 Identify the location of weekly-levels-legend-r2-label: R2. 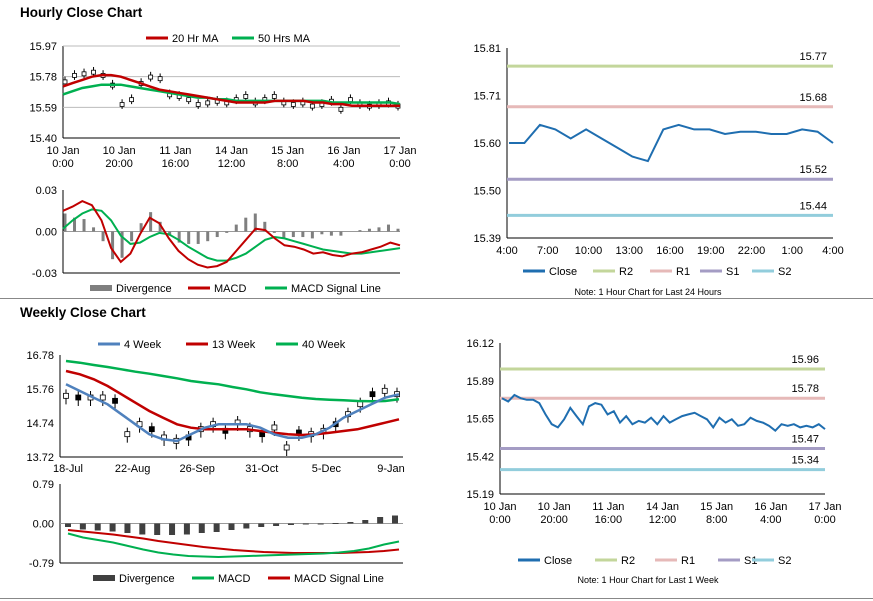
(628, 561).